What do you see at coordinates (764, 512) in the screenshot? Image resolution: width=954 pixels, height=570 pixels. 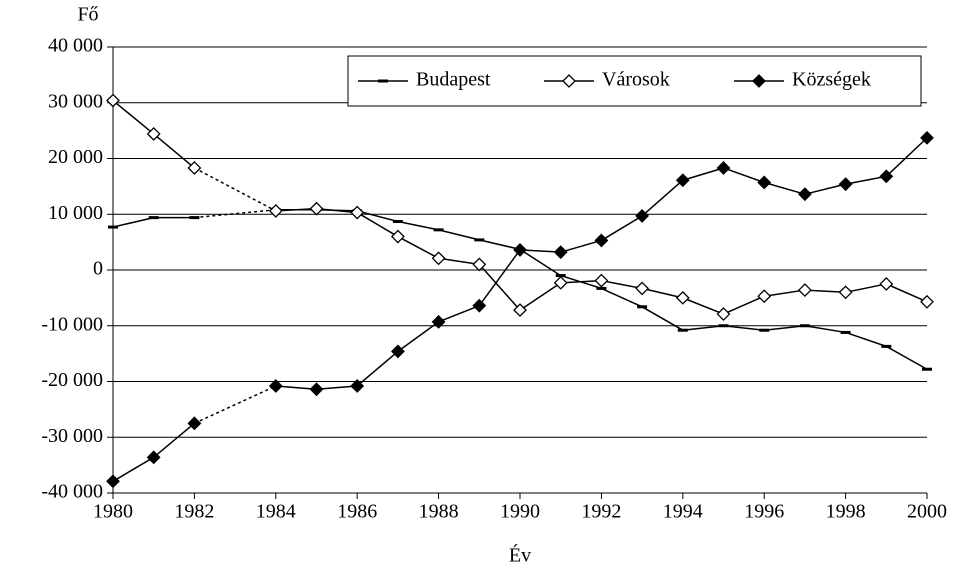 I see `x-tick-label: 1996` at bounding box center [764, 512].